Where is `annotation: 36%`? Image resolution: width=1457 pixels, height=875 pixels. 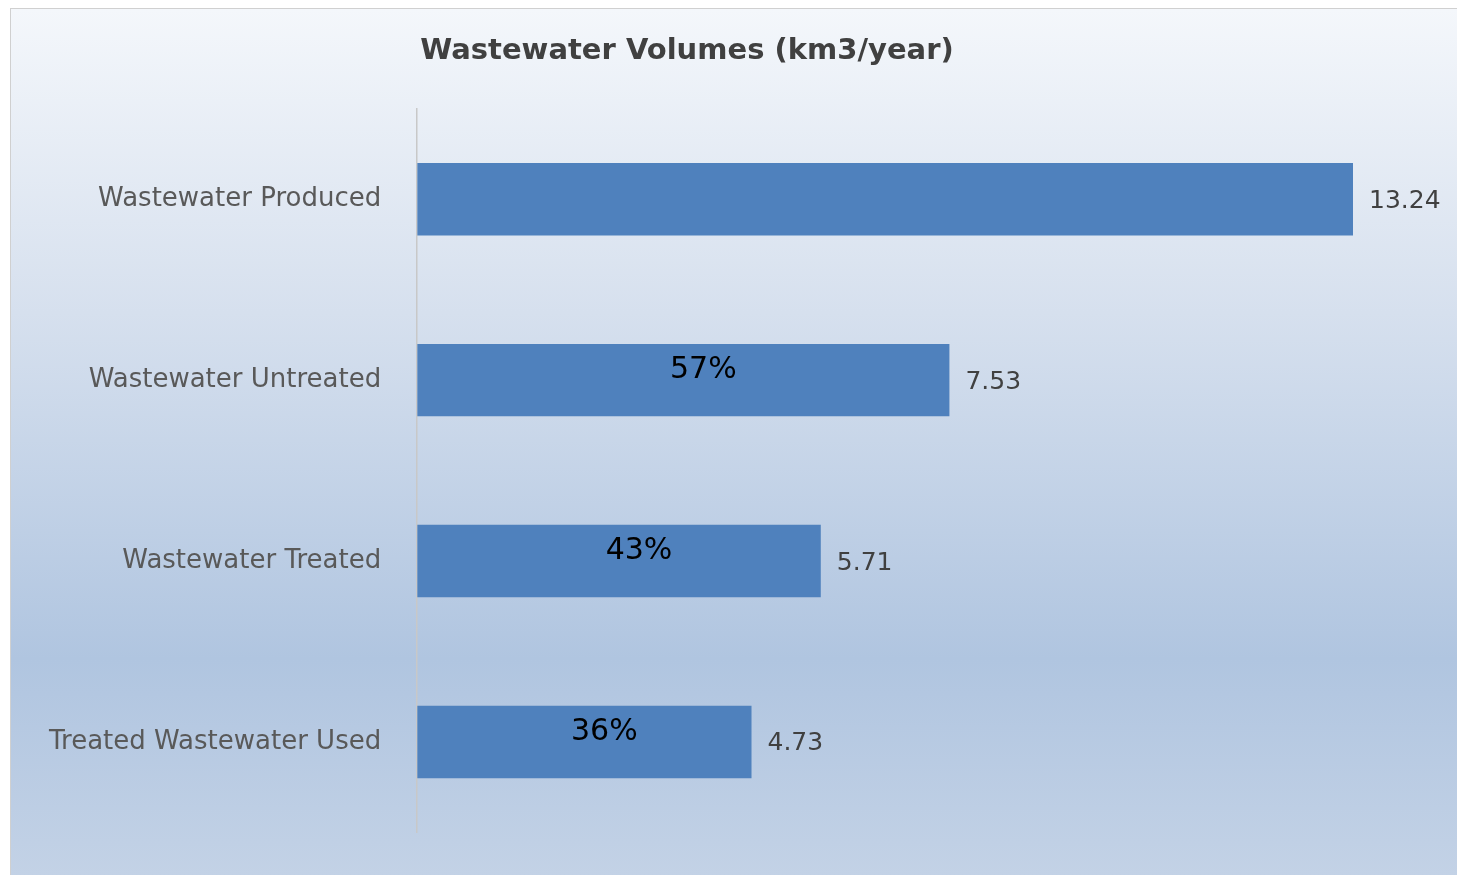
annotation: 36% is located at coordinates (604, 729).